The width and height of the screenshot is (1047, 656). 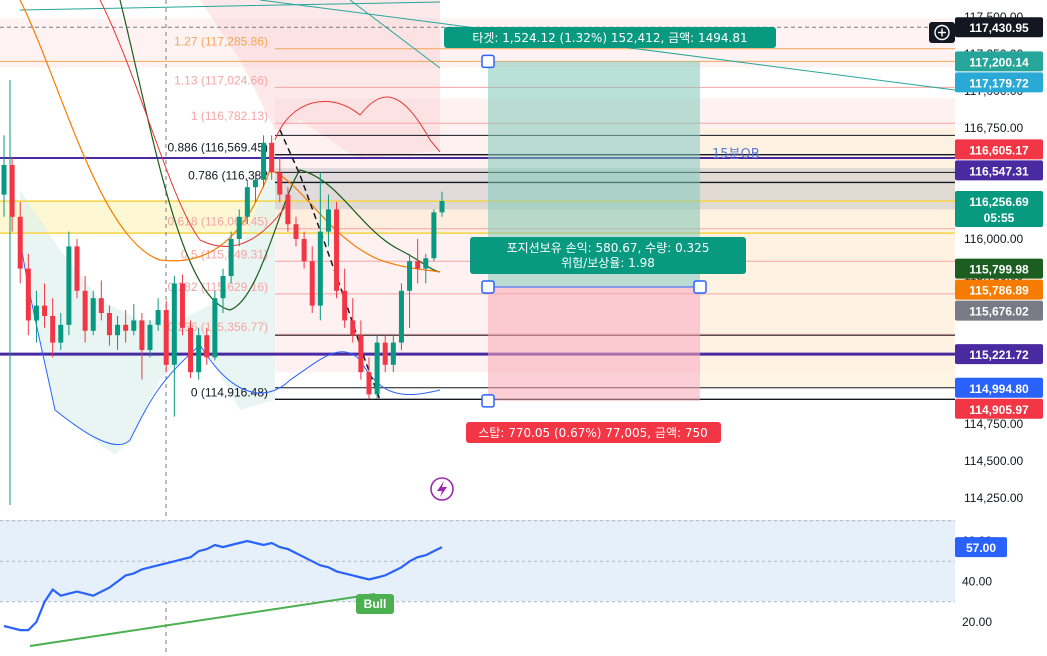 What do you see at coordinates (942, 32) in the screenshot?
I see `crosshair-plus-icon` at bounding box center [942, 32].